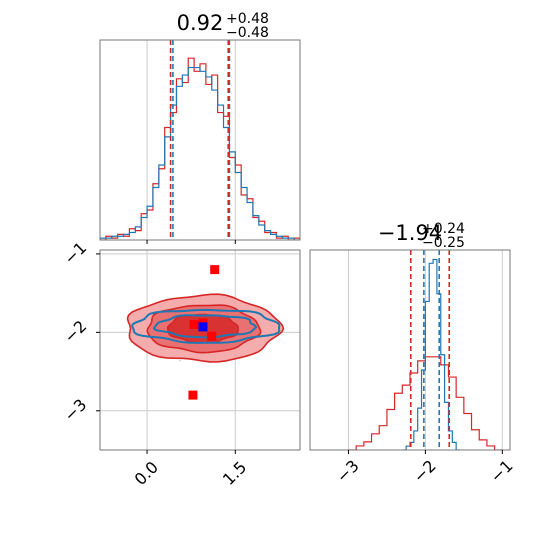 Image resolution: width=550 pixels, height=550 pixels. Describe the element at coordinates (234, 473) in the screenshot. I see `xtick-label: 1.5` at that location.